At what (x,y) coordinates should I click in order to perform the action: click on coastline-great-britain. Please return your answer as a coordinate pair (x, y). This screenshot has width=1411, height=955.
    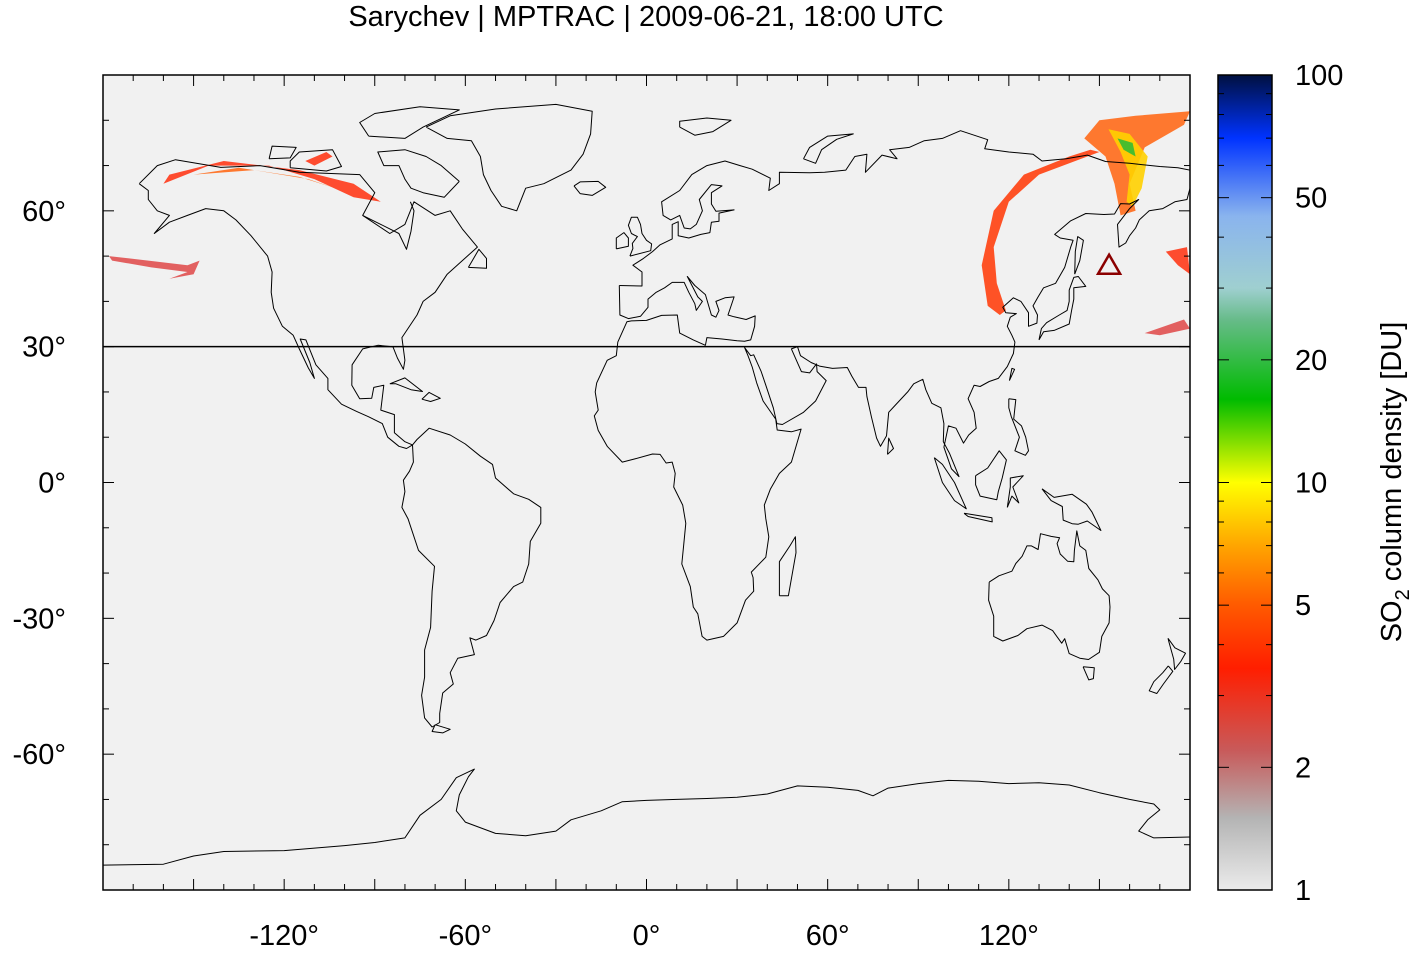
    Looking at the image, I should click on (640, 236).